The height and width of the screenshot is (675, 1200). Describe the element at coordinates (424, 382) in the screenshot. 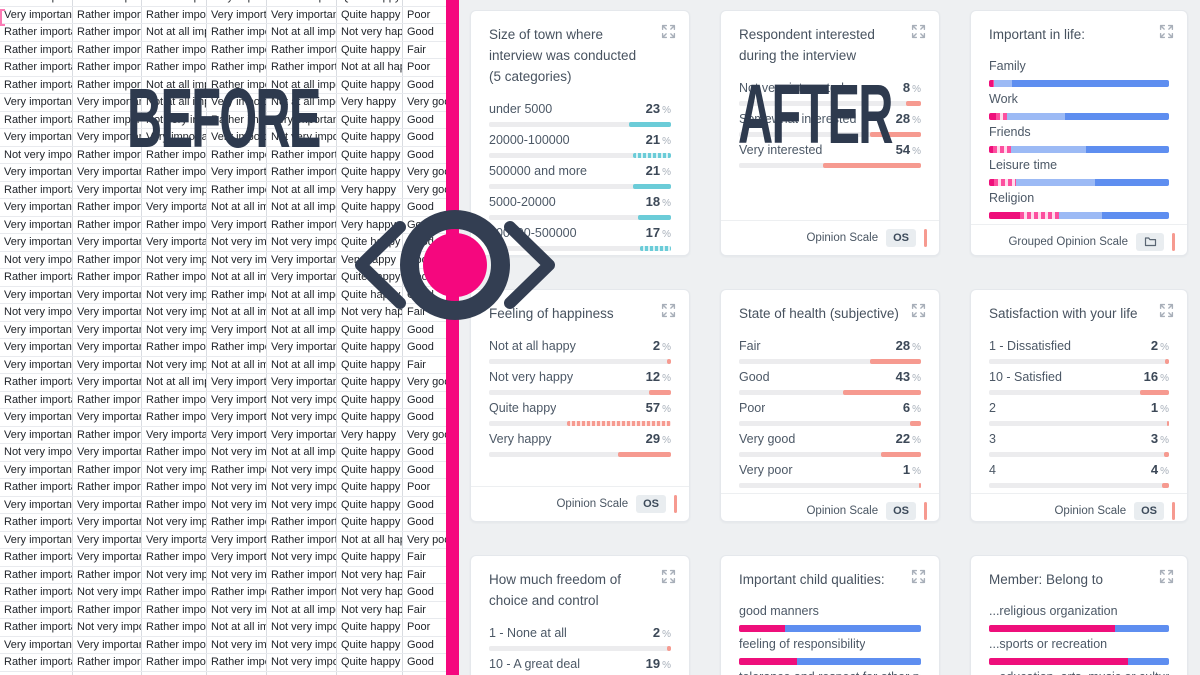

I see `table-cell: Very good` at that location.